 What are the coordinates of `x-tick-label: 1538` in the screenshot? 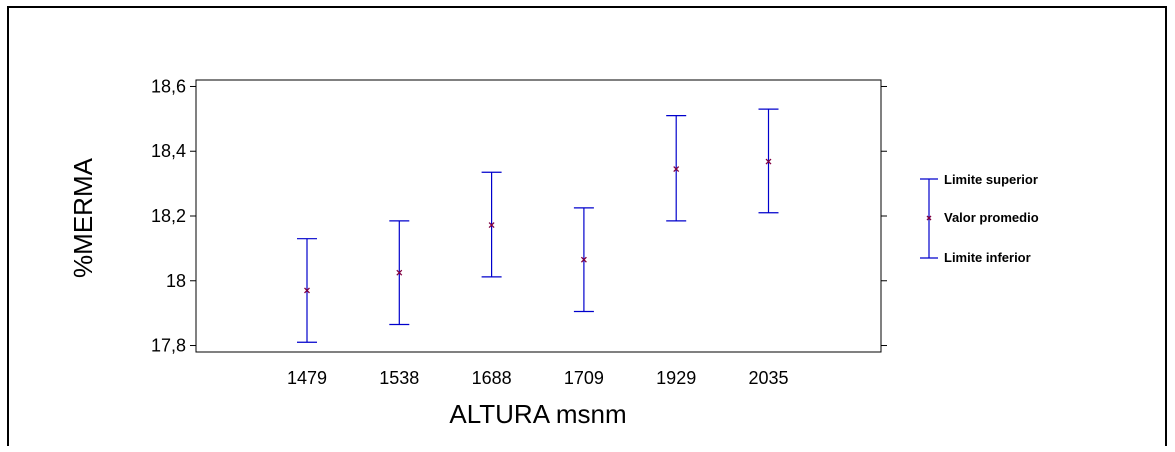 It's located at (399, 378).